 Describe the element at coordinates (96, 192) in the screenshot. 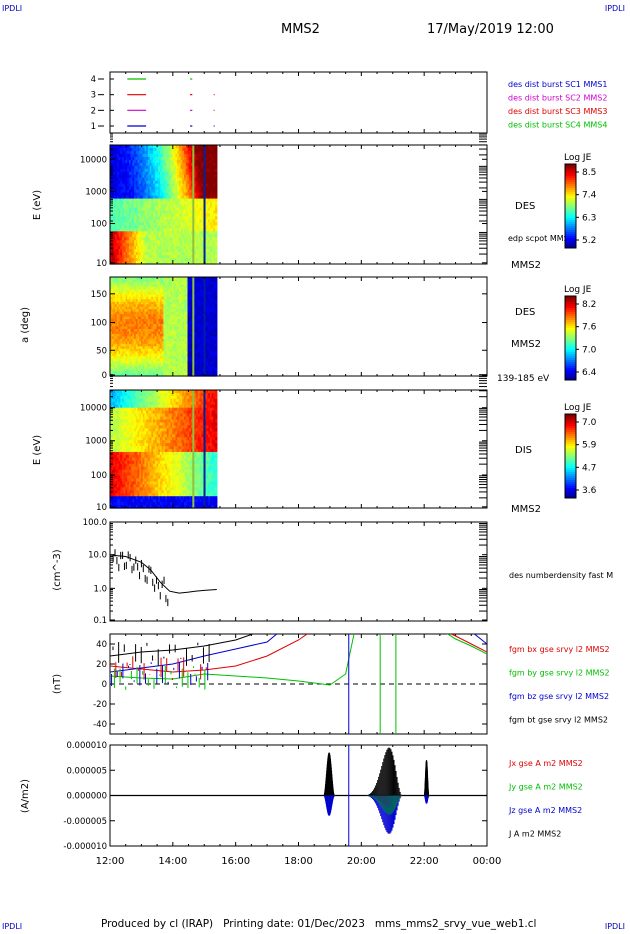

I see `y-tick-label: 1000` at that location.